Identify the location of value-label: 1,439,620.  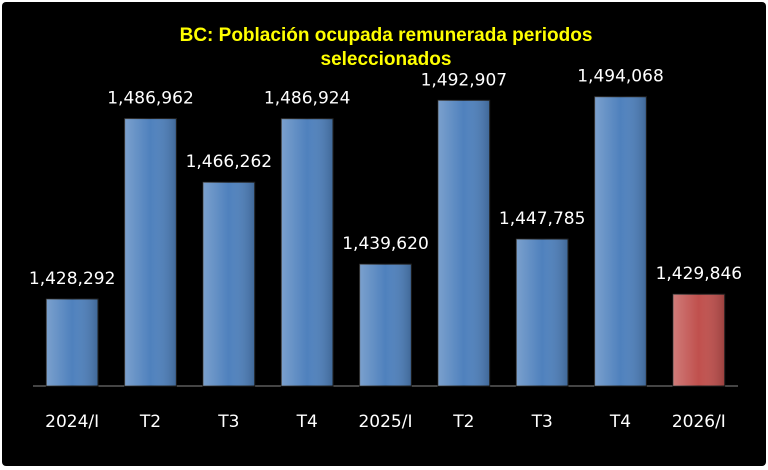
(385, 244).